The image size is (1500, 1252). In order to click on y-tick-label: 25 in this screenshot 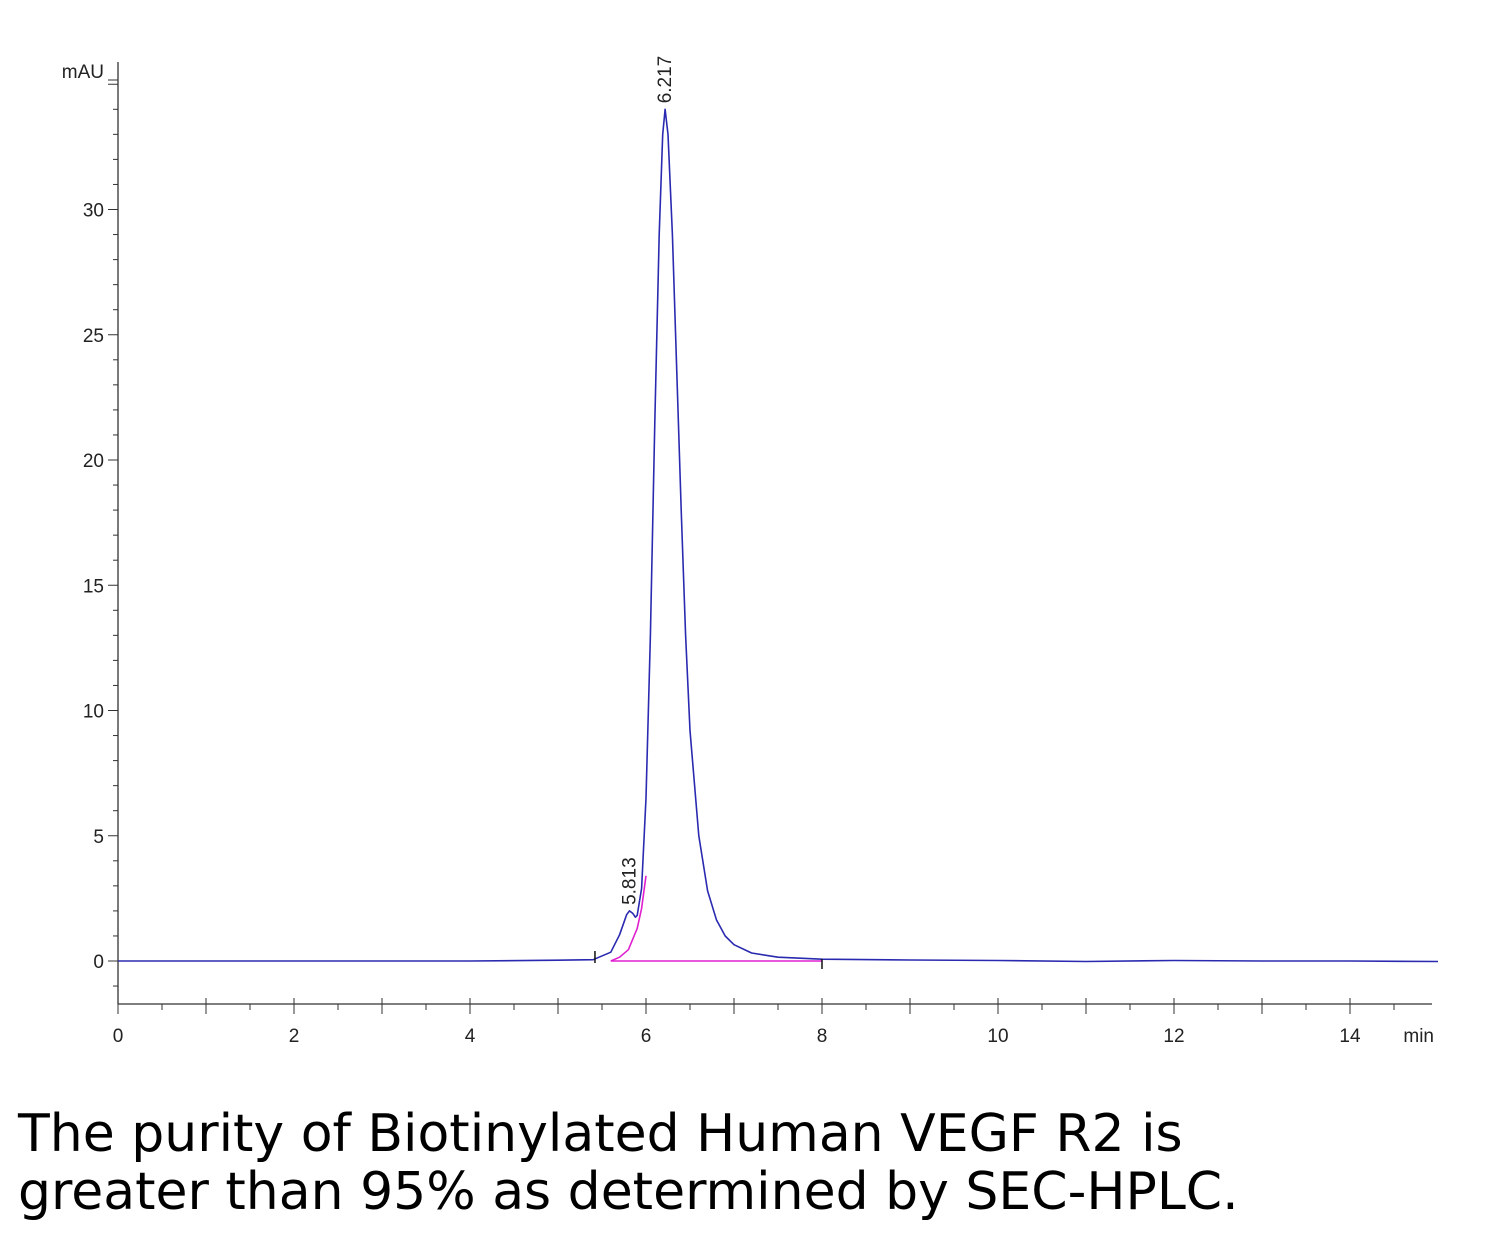, I will do `click(93, 336)`.